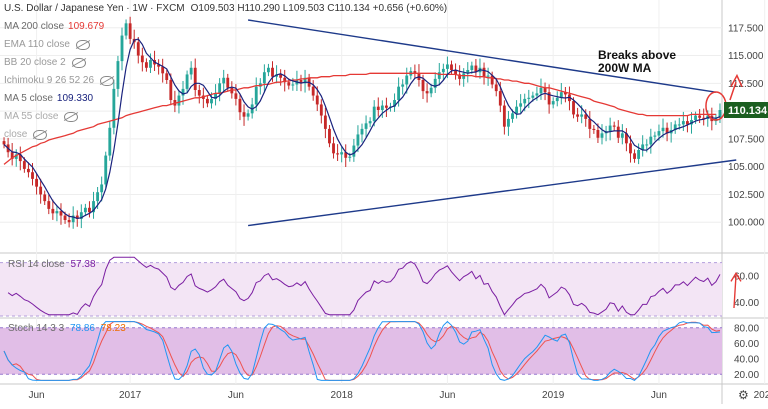 This screenshot has height=409, width=768. Describe the element at coordinates (37, 44) in the screenshot. I see `indicator-name: EMA 110 close` at that location.